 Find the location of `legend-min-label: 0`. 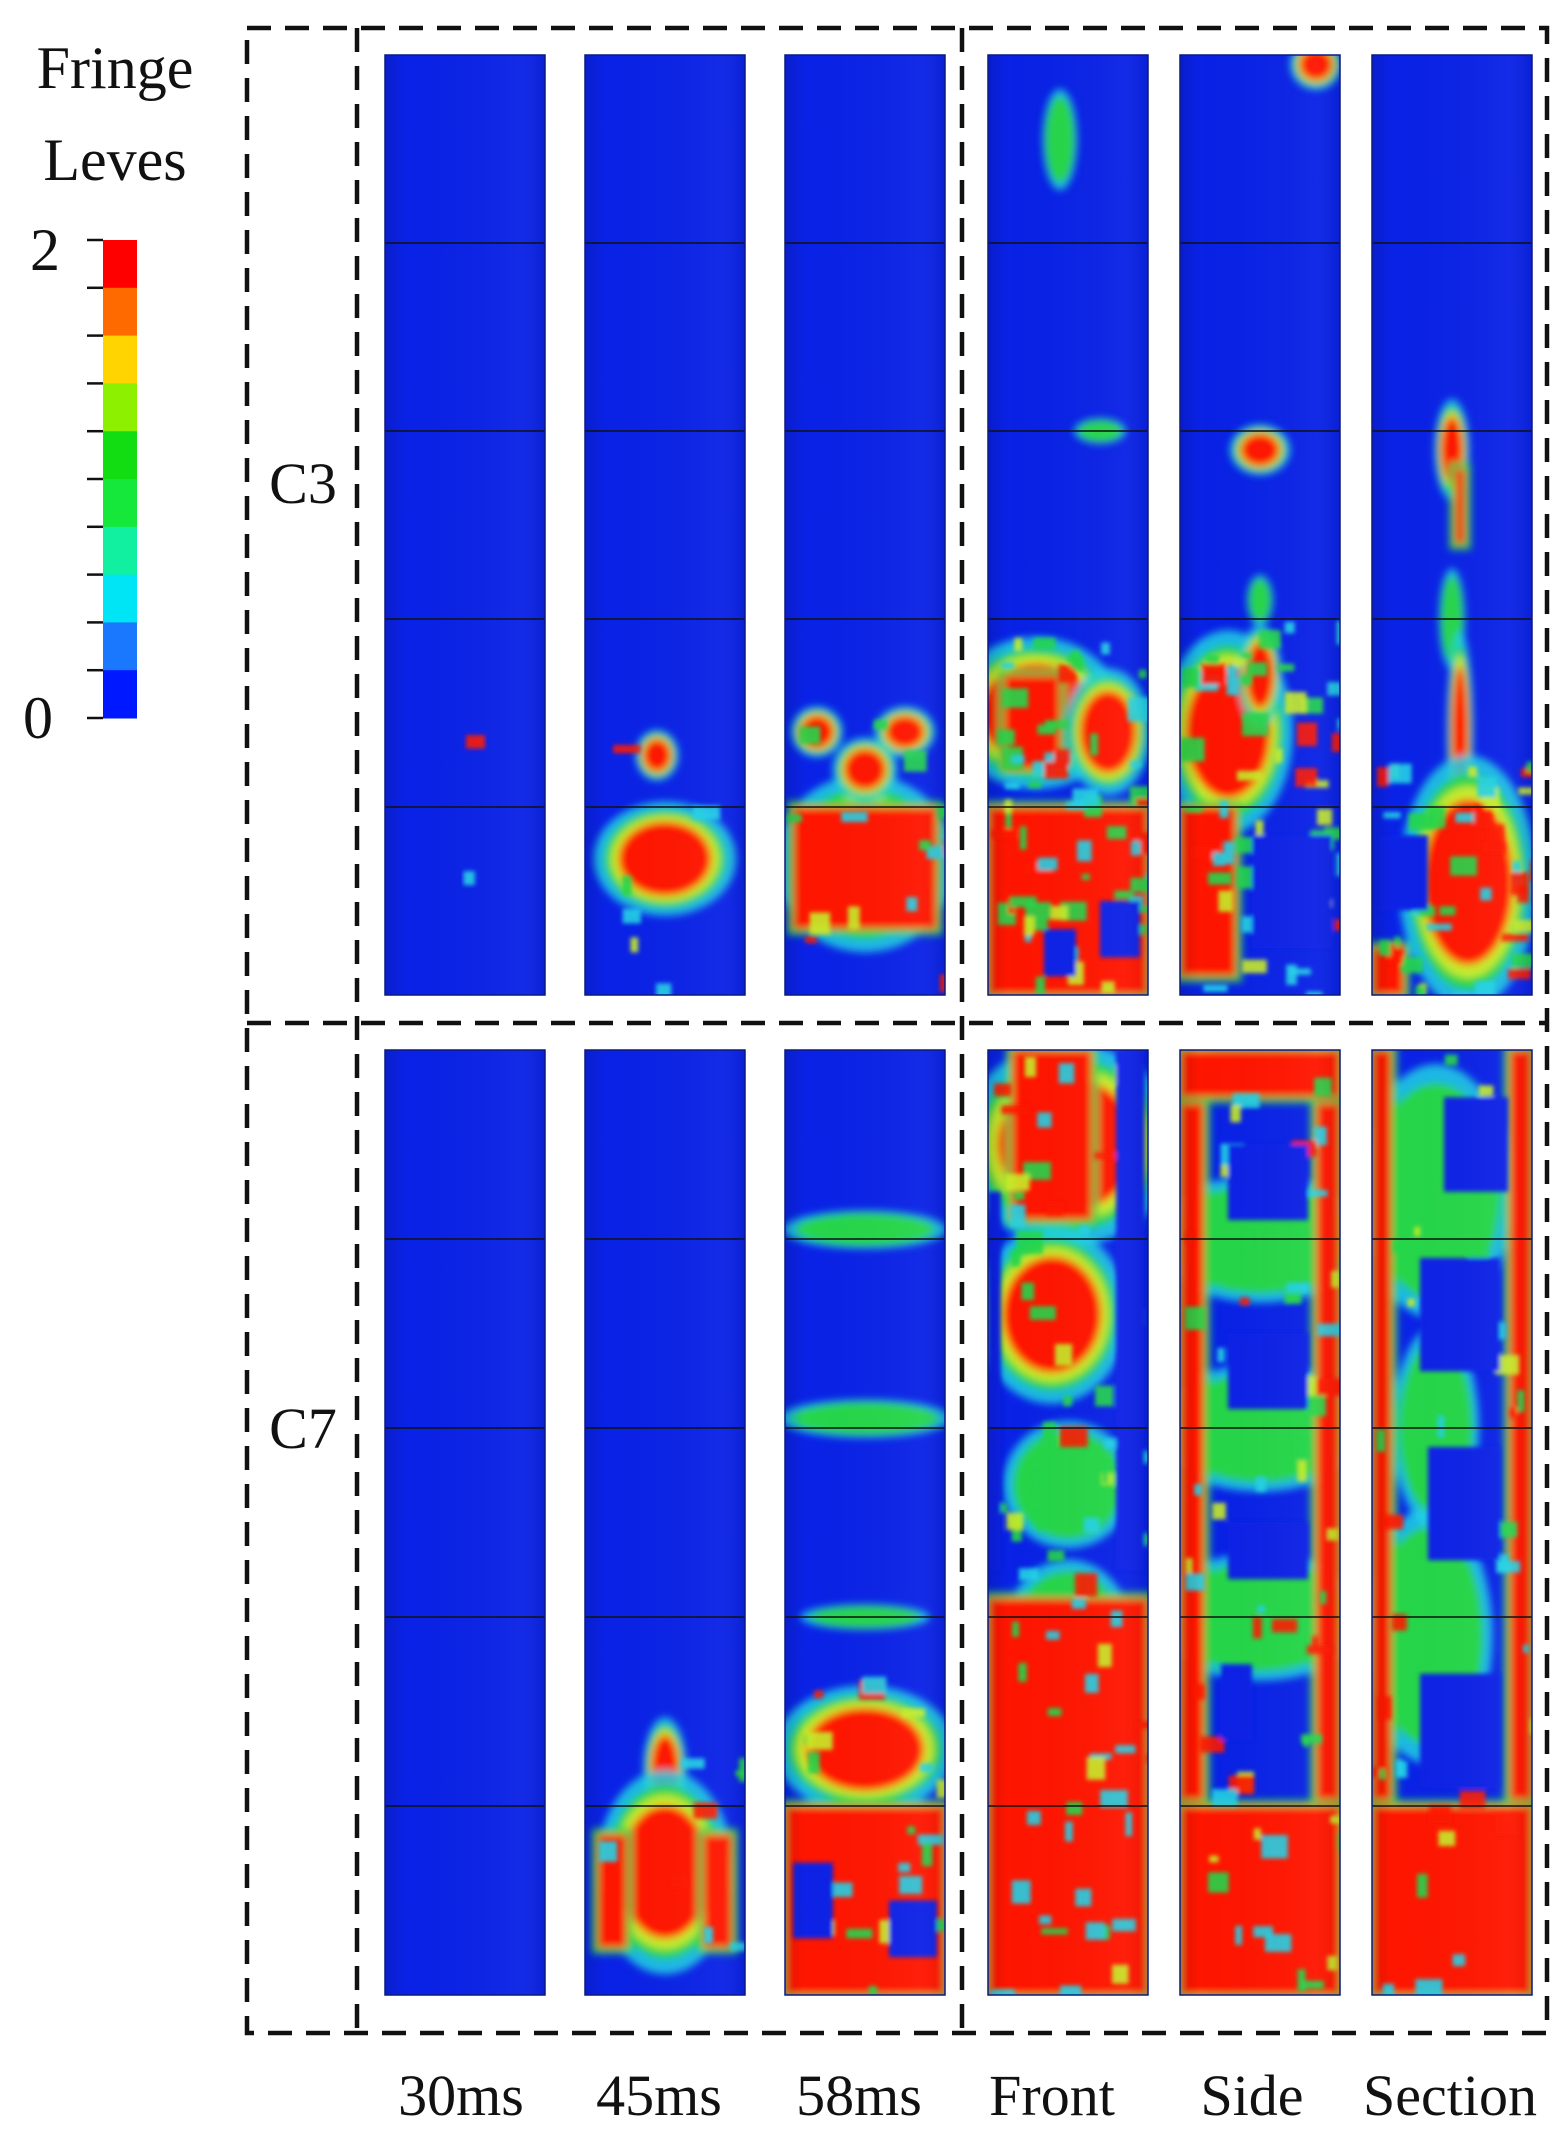

legend-min-label: 0 is located at coordinates (38, 718).